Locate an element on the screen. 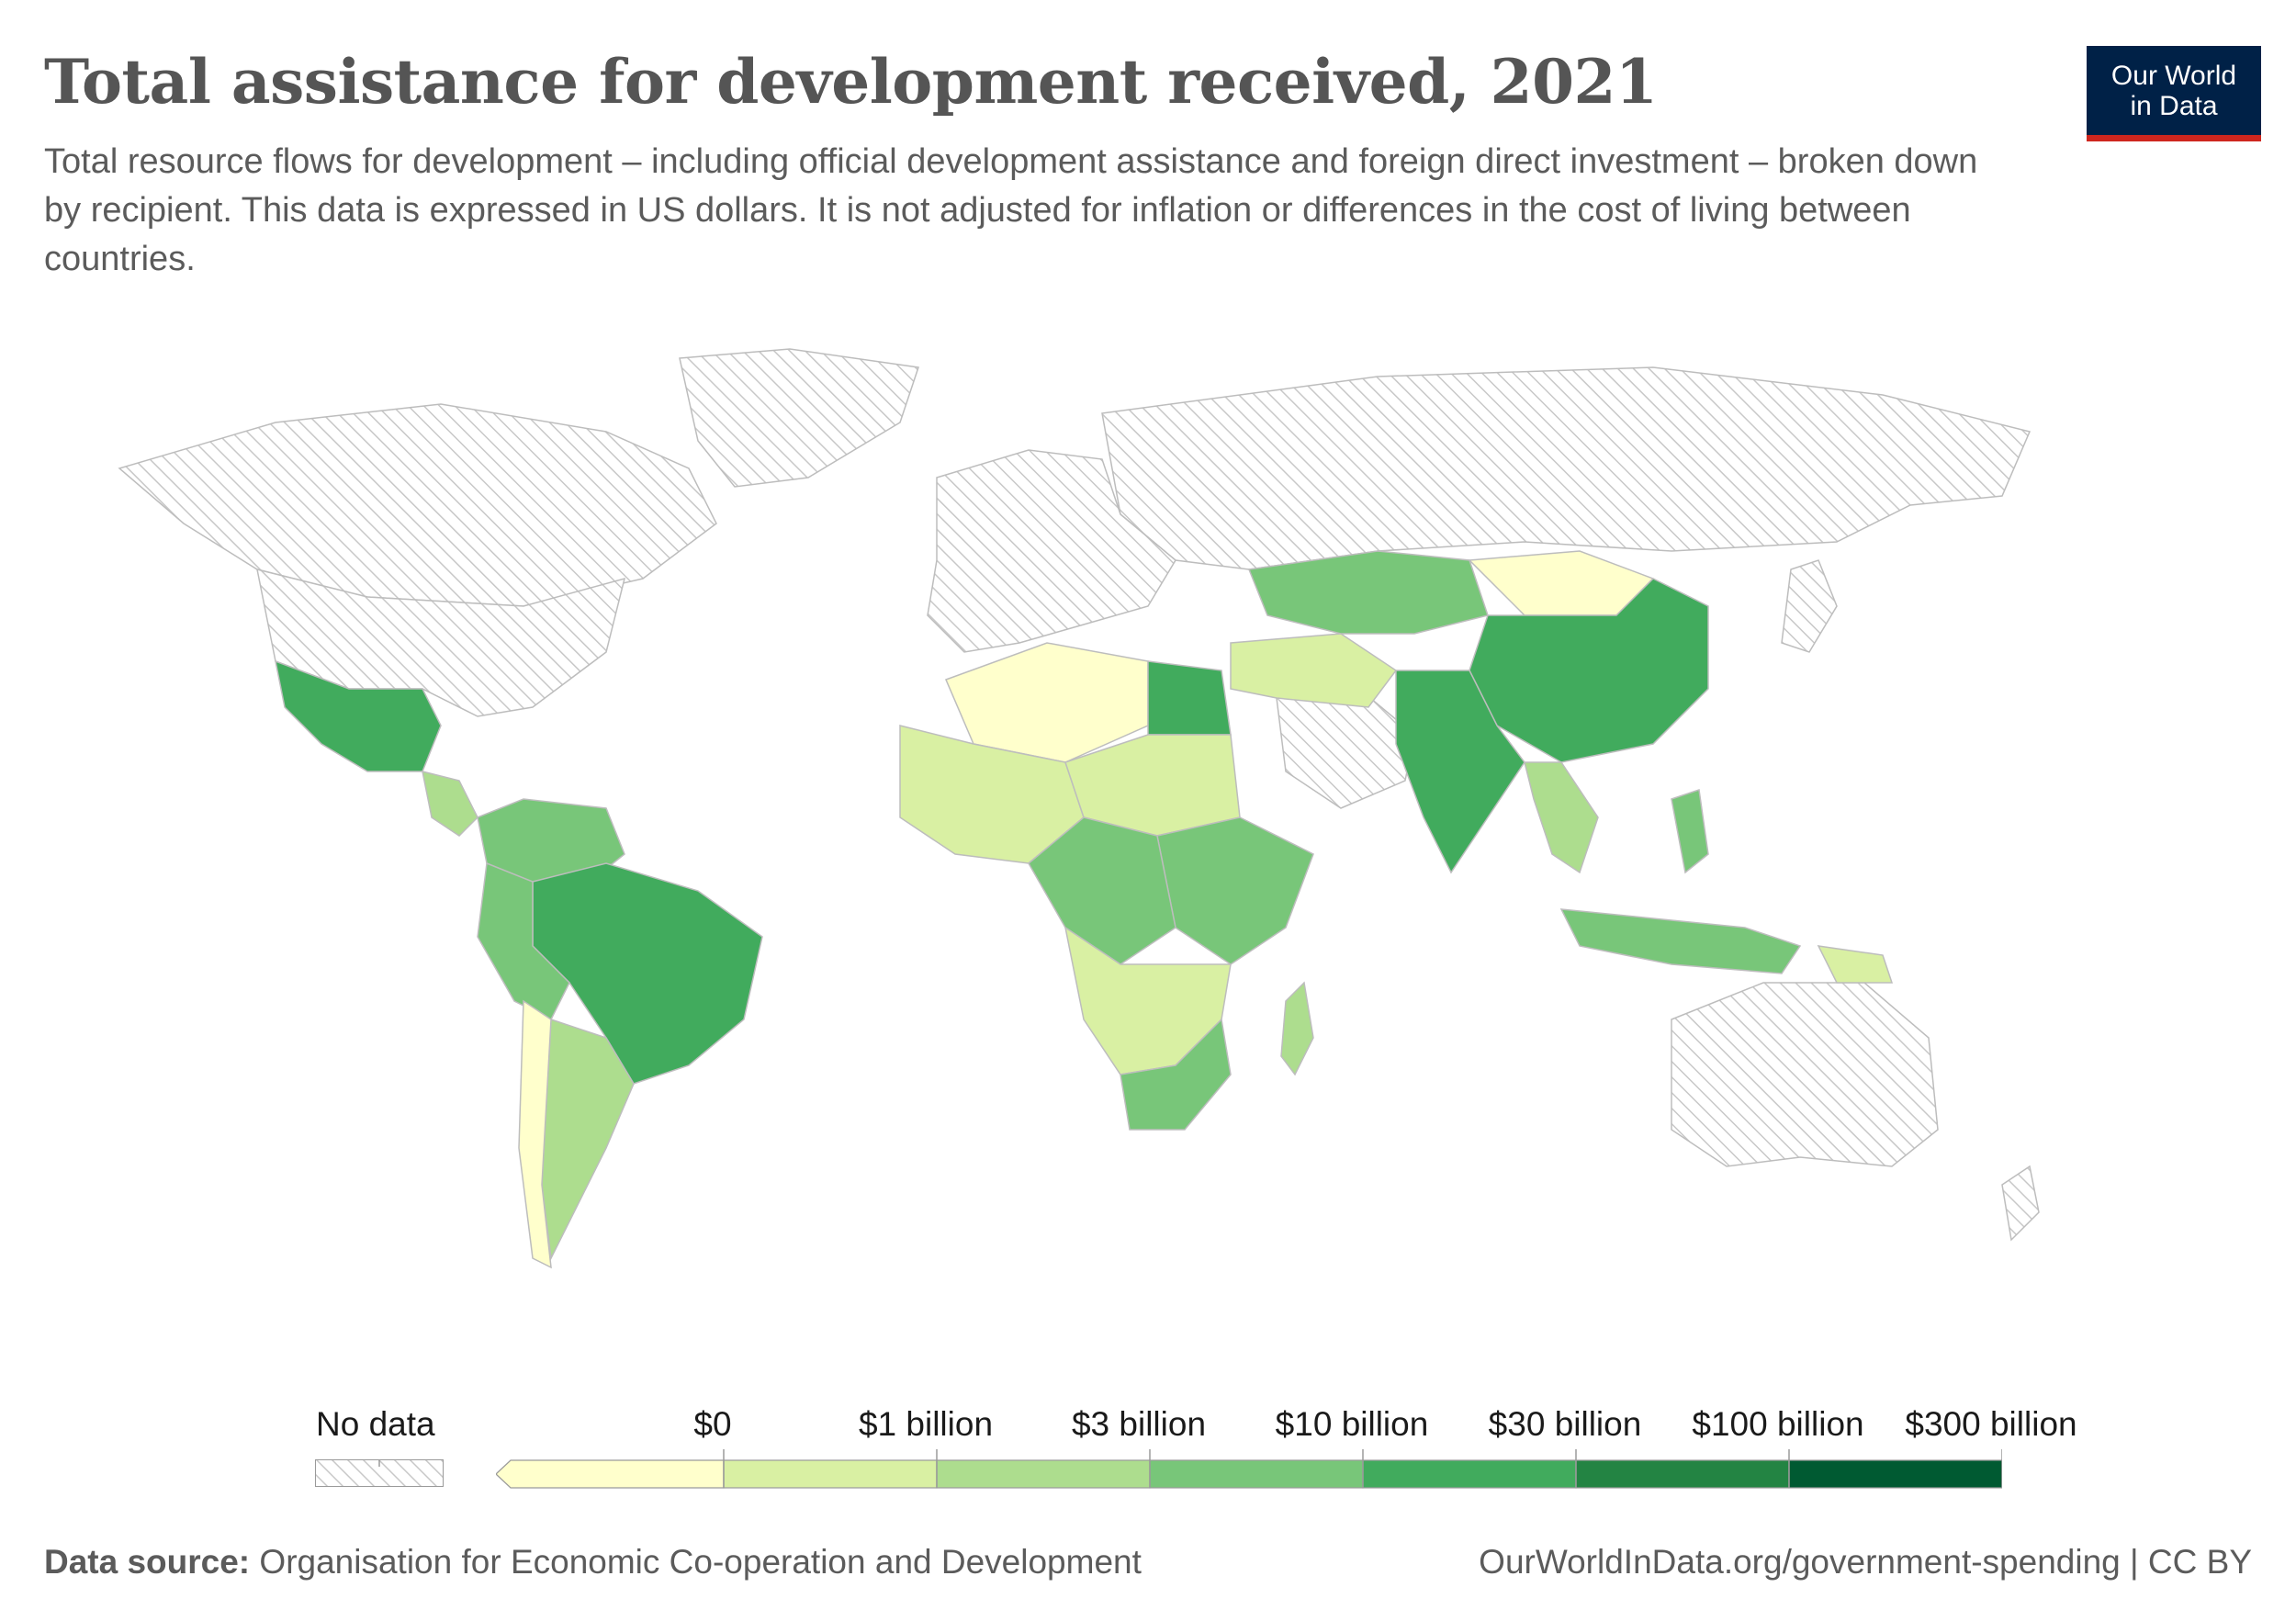  region-new-zealand is located at coordinates (2020, 1203).